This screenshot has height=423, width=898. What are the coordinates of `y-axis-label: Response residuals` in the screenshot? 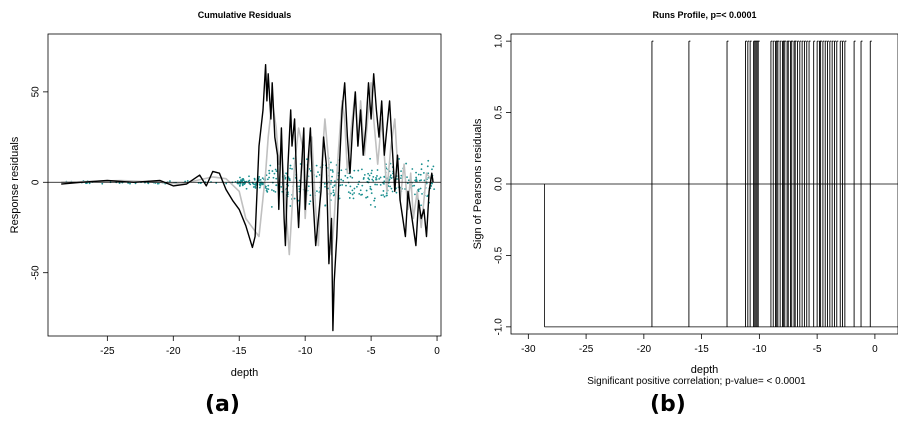 It's located at (15, 184).